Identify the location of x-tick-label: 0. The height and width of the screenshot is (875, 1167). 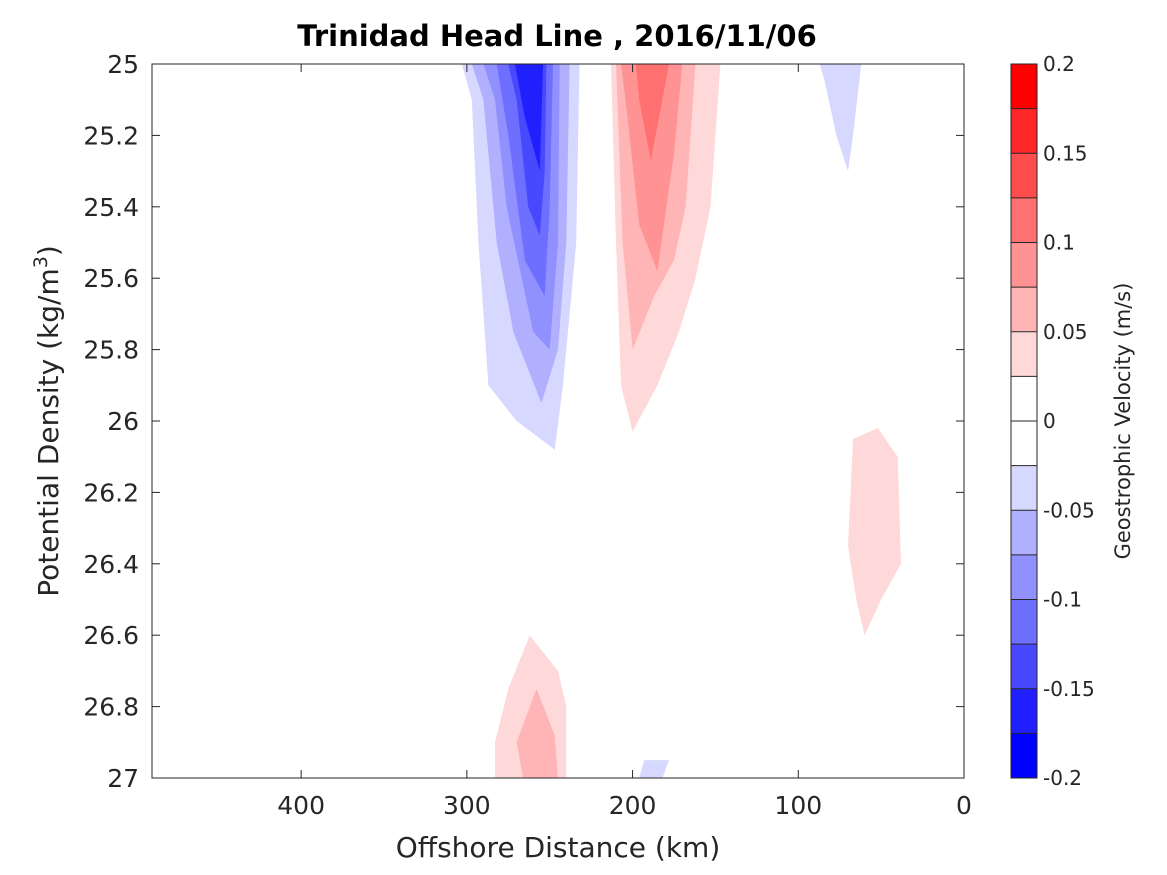
(964, 805).